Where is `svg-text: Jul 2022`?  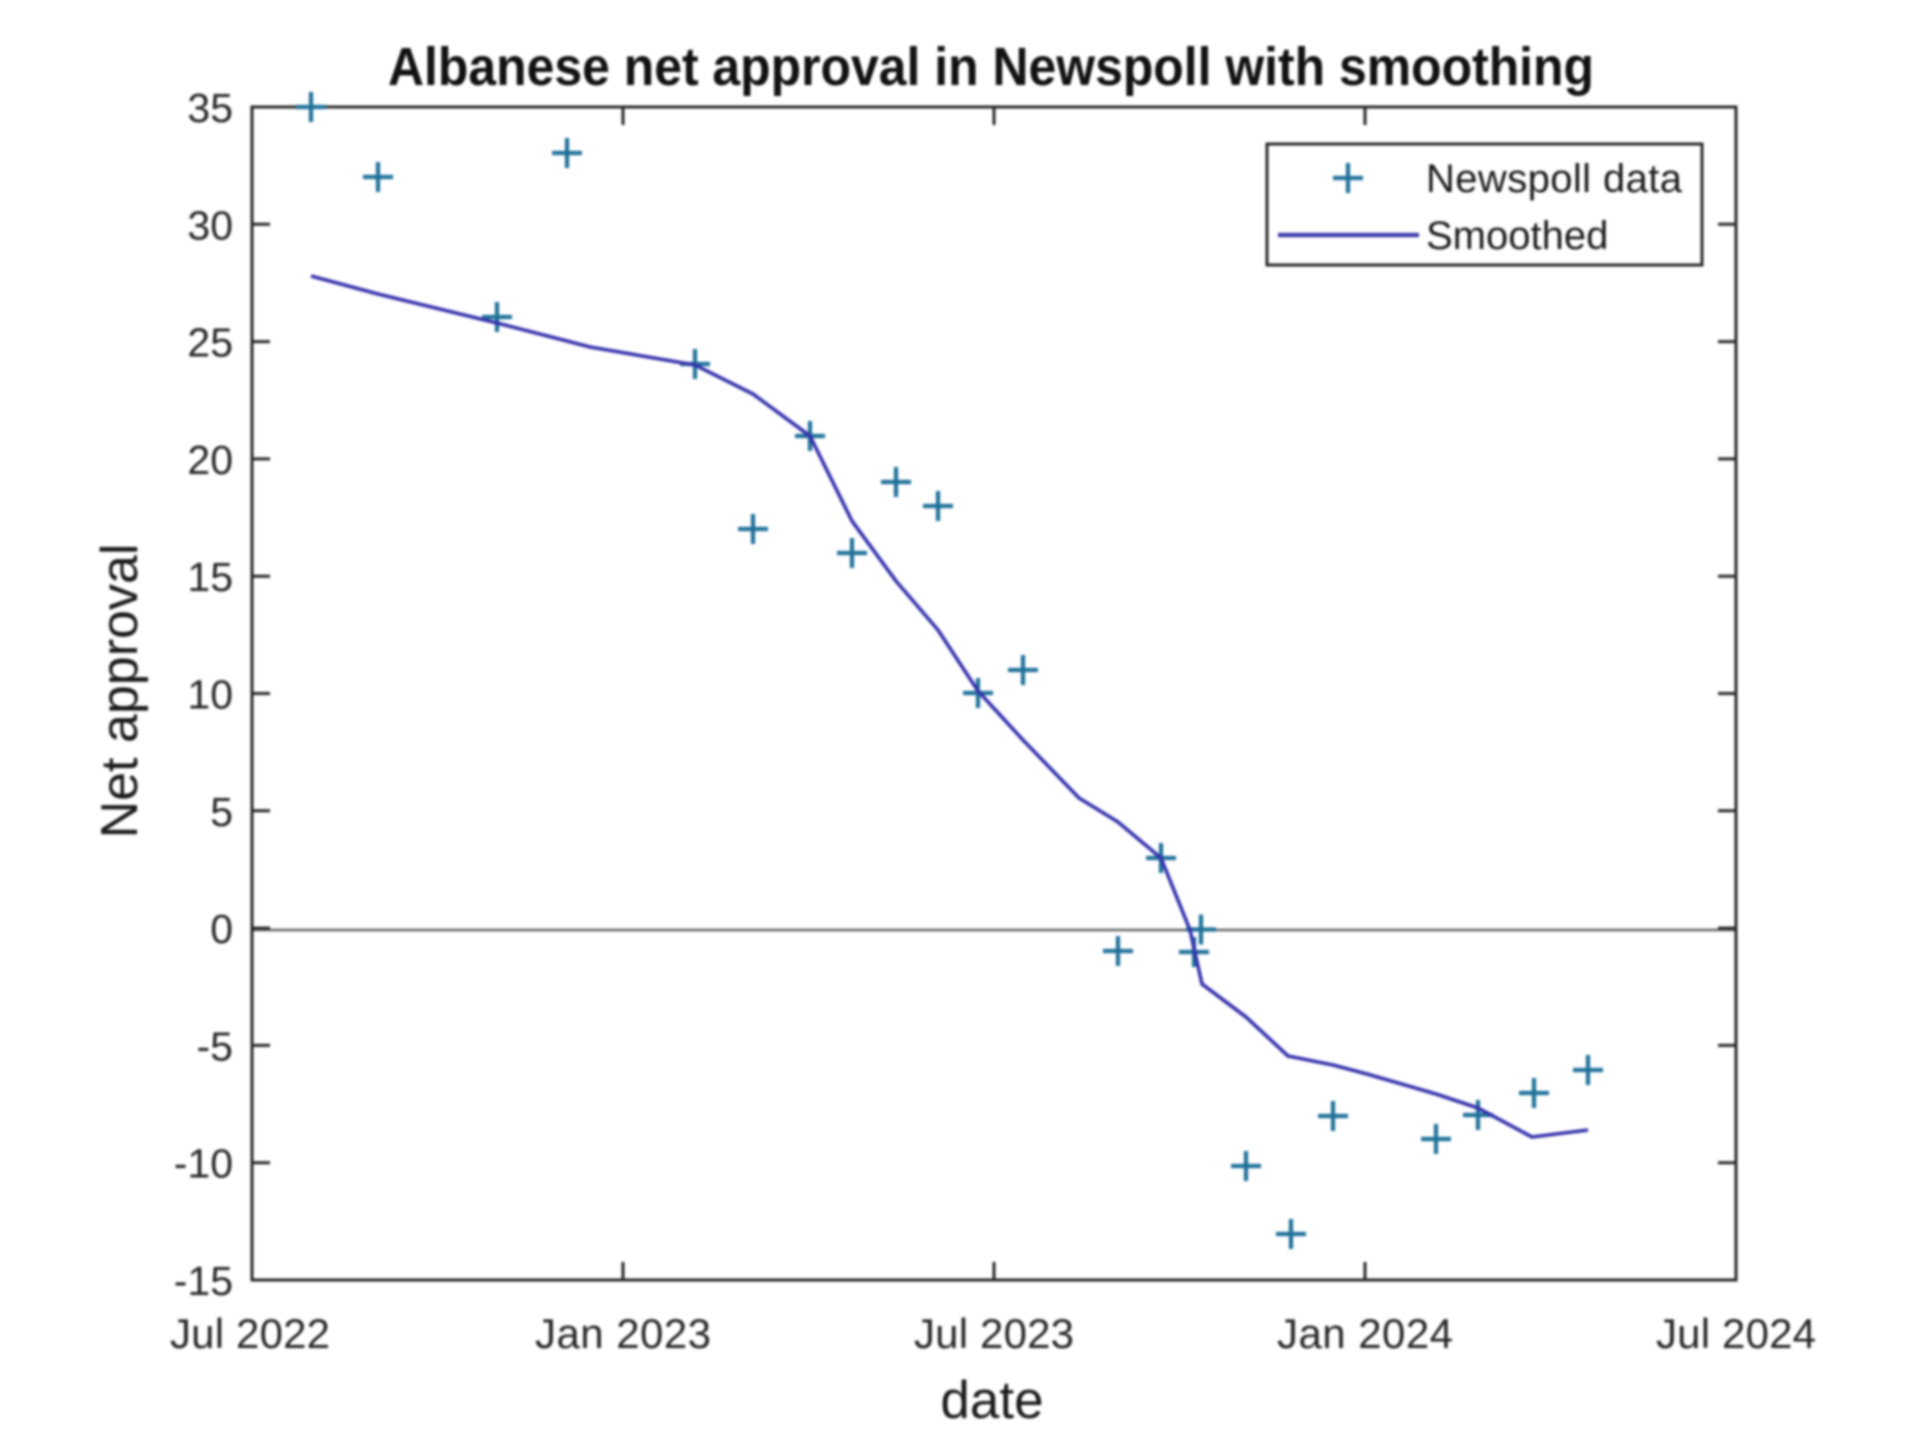
svg-text: Jul 2022 is located at coordinates (250, 1333).